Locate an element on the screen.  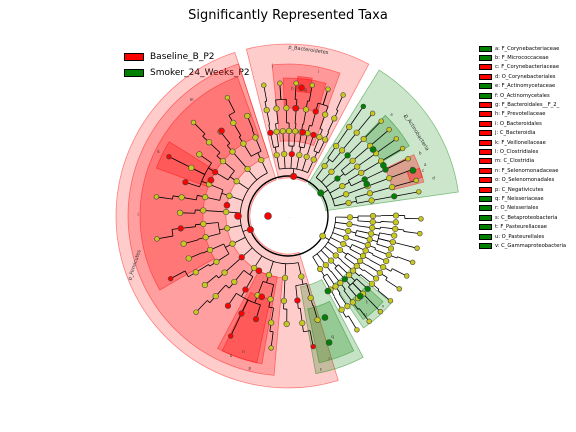
clade-band-neisseriales is located at coordinates (331, 332).